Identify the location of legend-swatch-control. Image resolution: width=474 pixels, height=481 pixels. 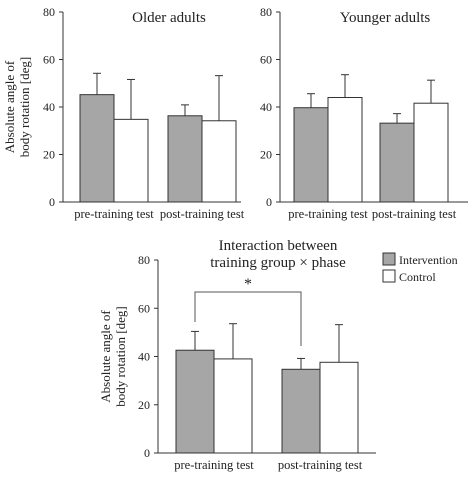
(389, 276).